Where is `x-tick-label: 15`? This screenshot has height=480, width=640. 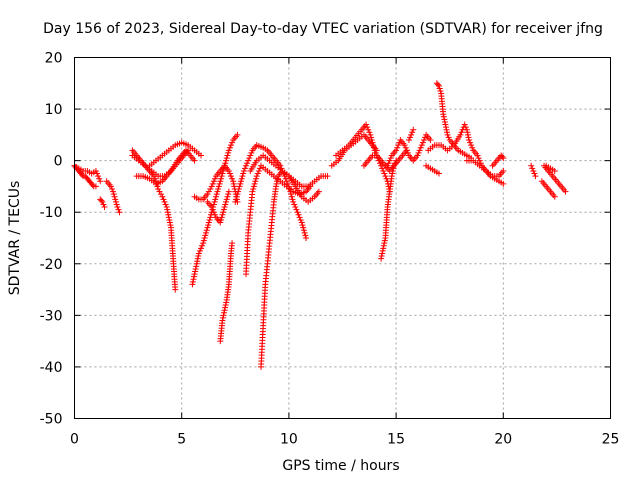
x-tick-label: 15 is located at coordinates (396, 440).